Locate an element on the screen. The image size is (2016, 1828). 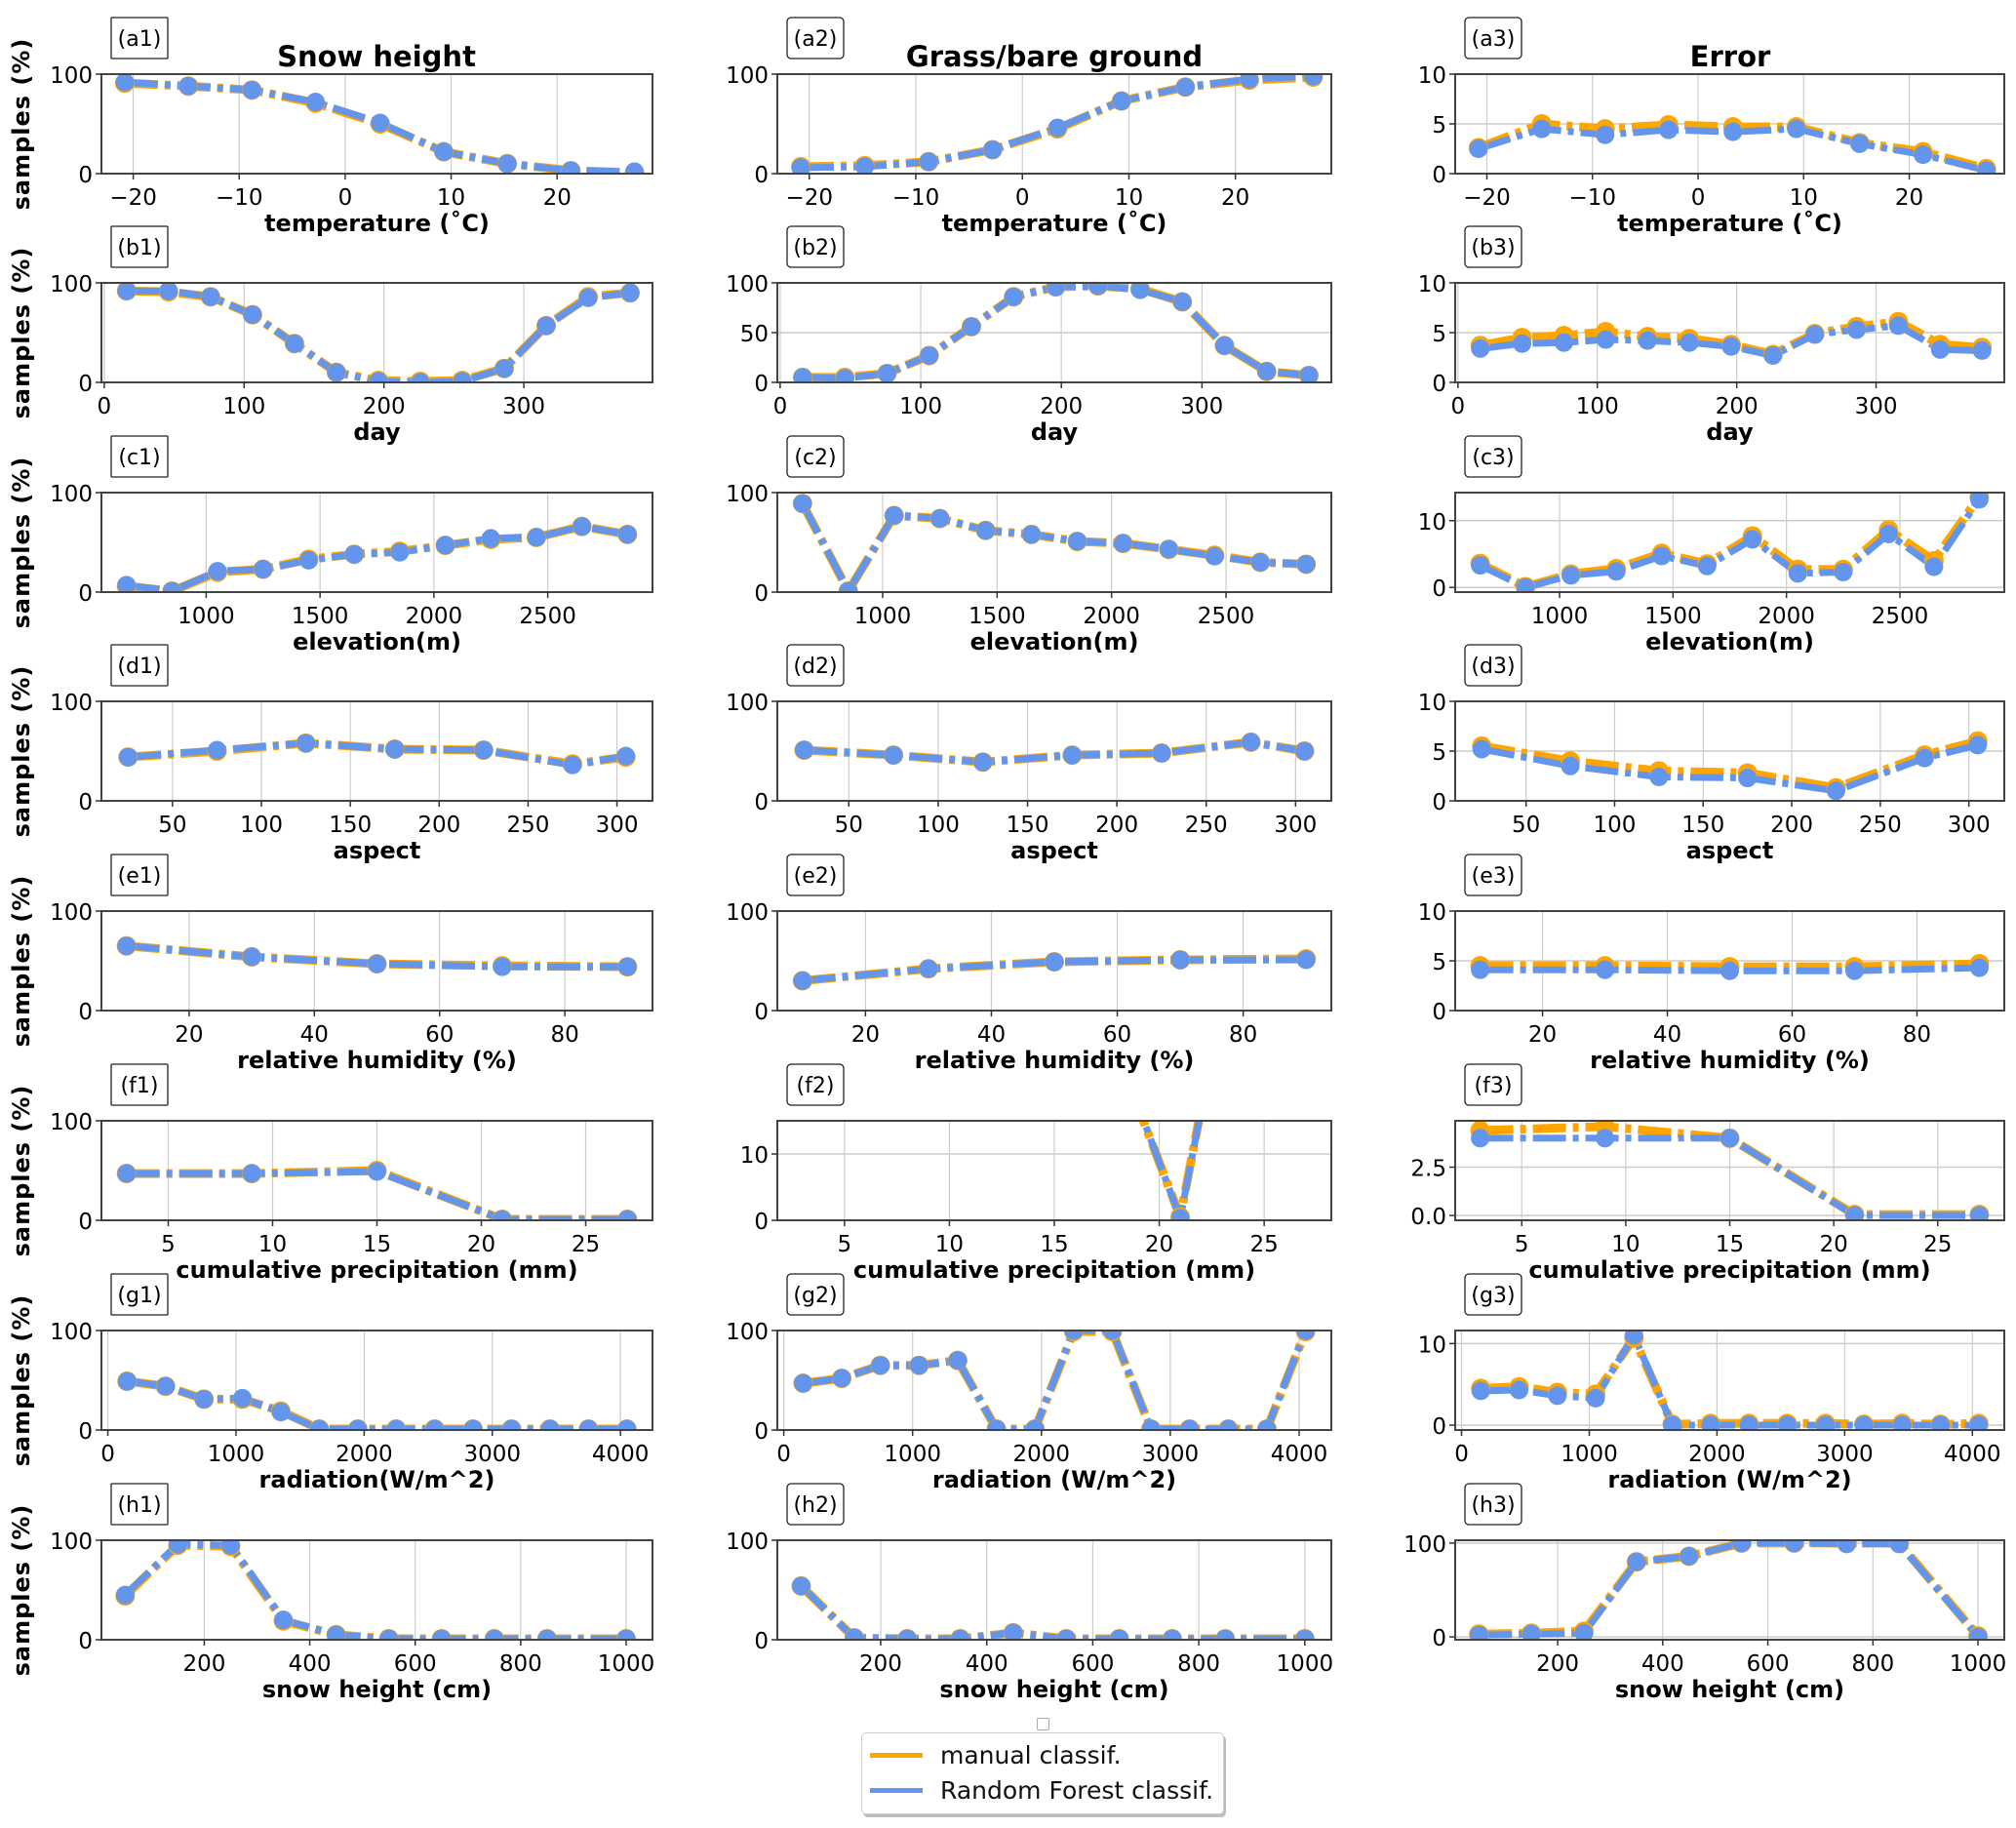
panel-label: (f3) is located at coordinates (1494, 1086).